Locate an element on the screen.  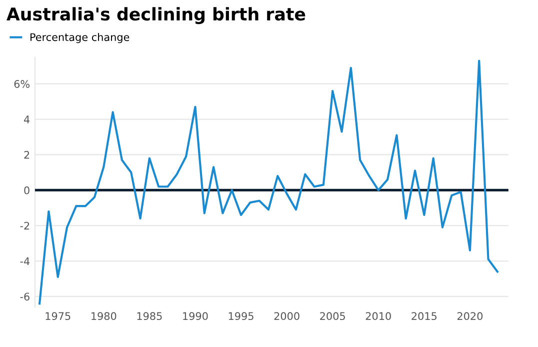
y-tick-label: -4 is located at coordinates (25, 261).